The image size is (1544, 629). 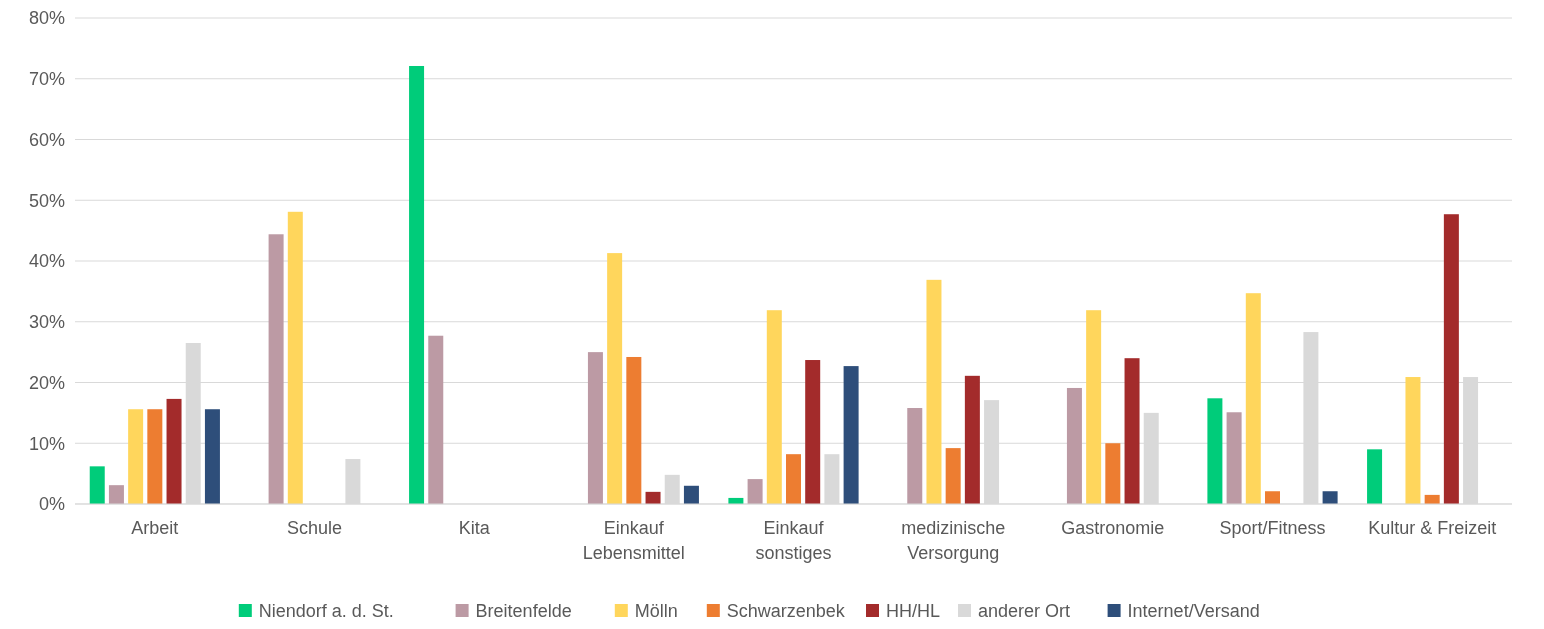 I want to click on y-tick-label: 10%, so click(x=46, y=443).